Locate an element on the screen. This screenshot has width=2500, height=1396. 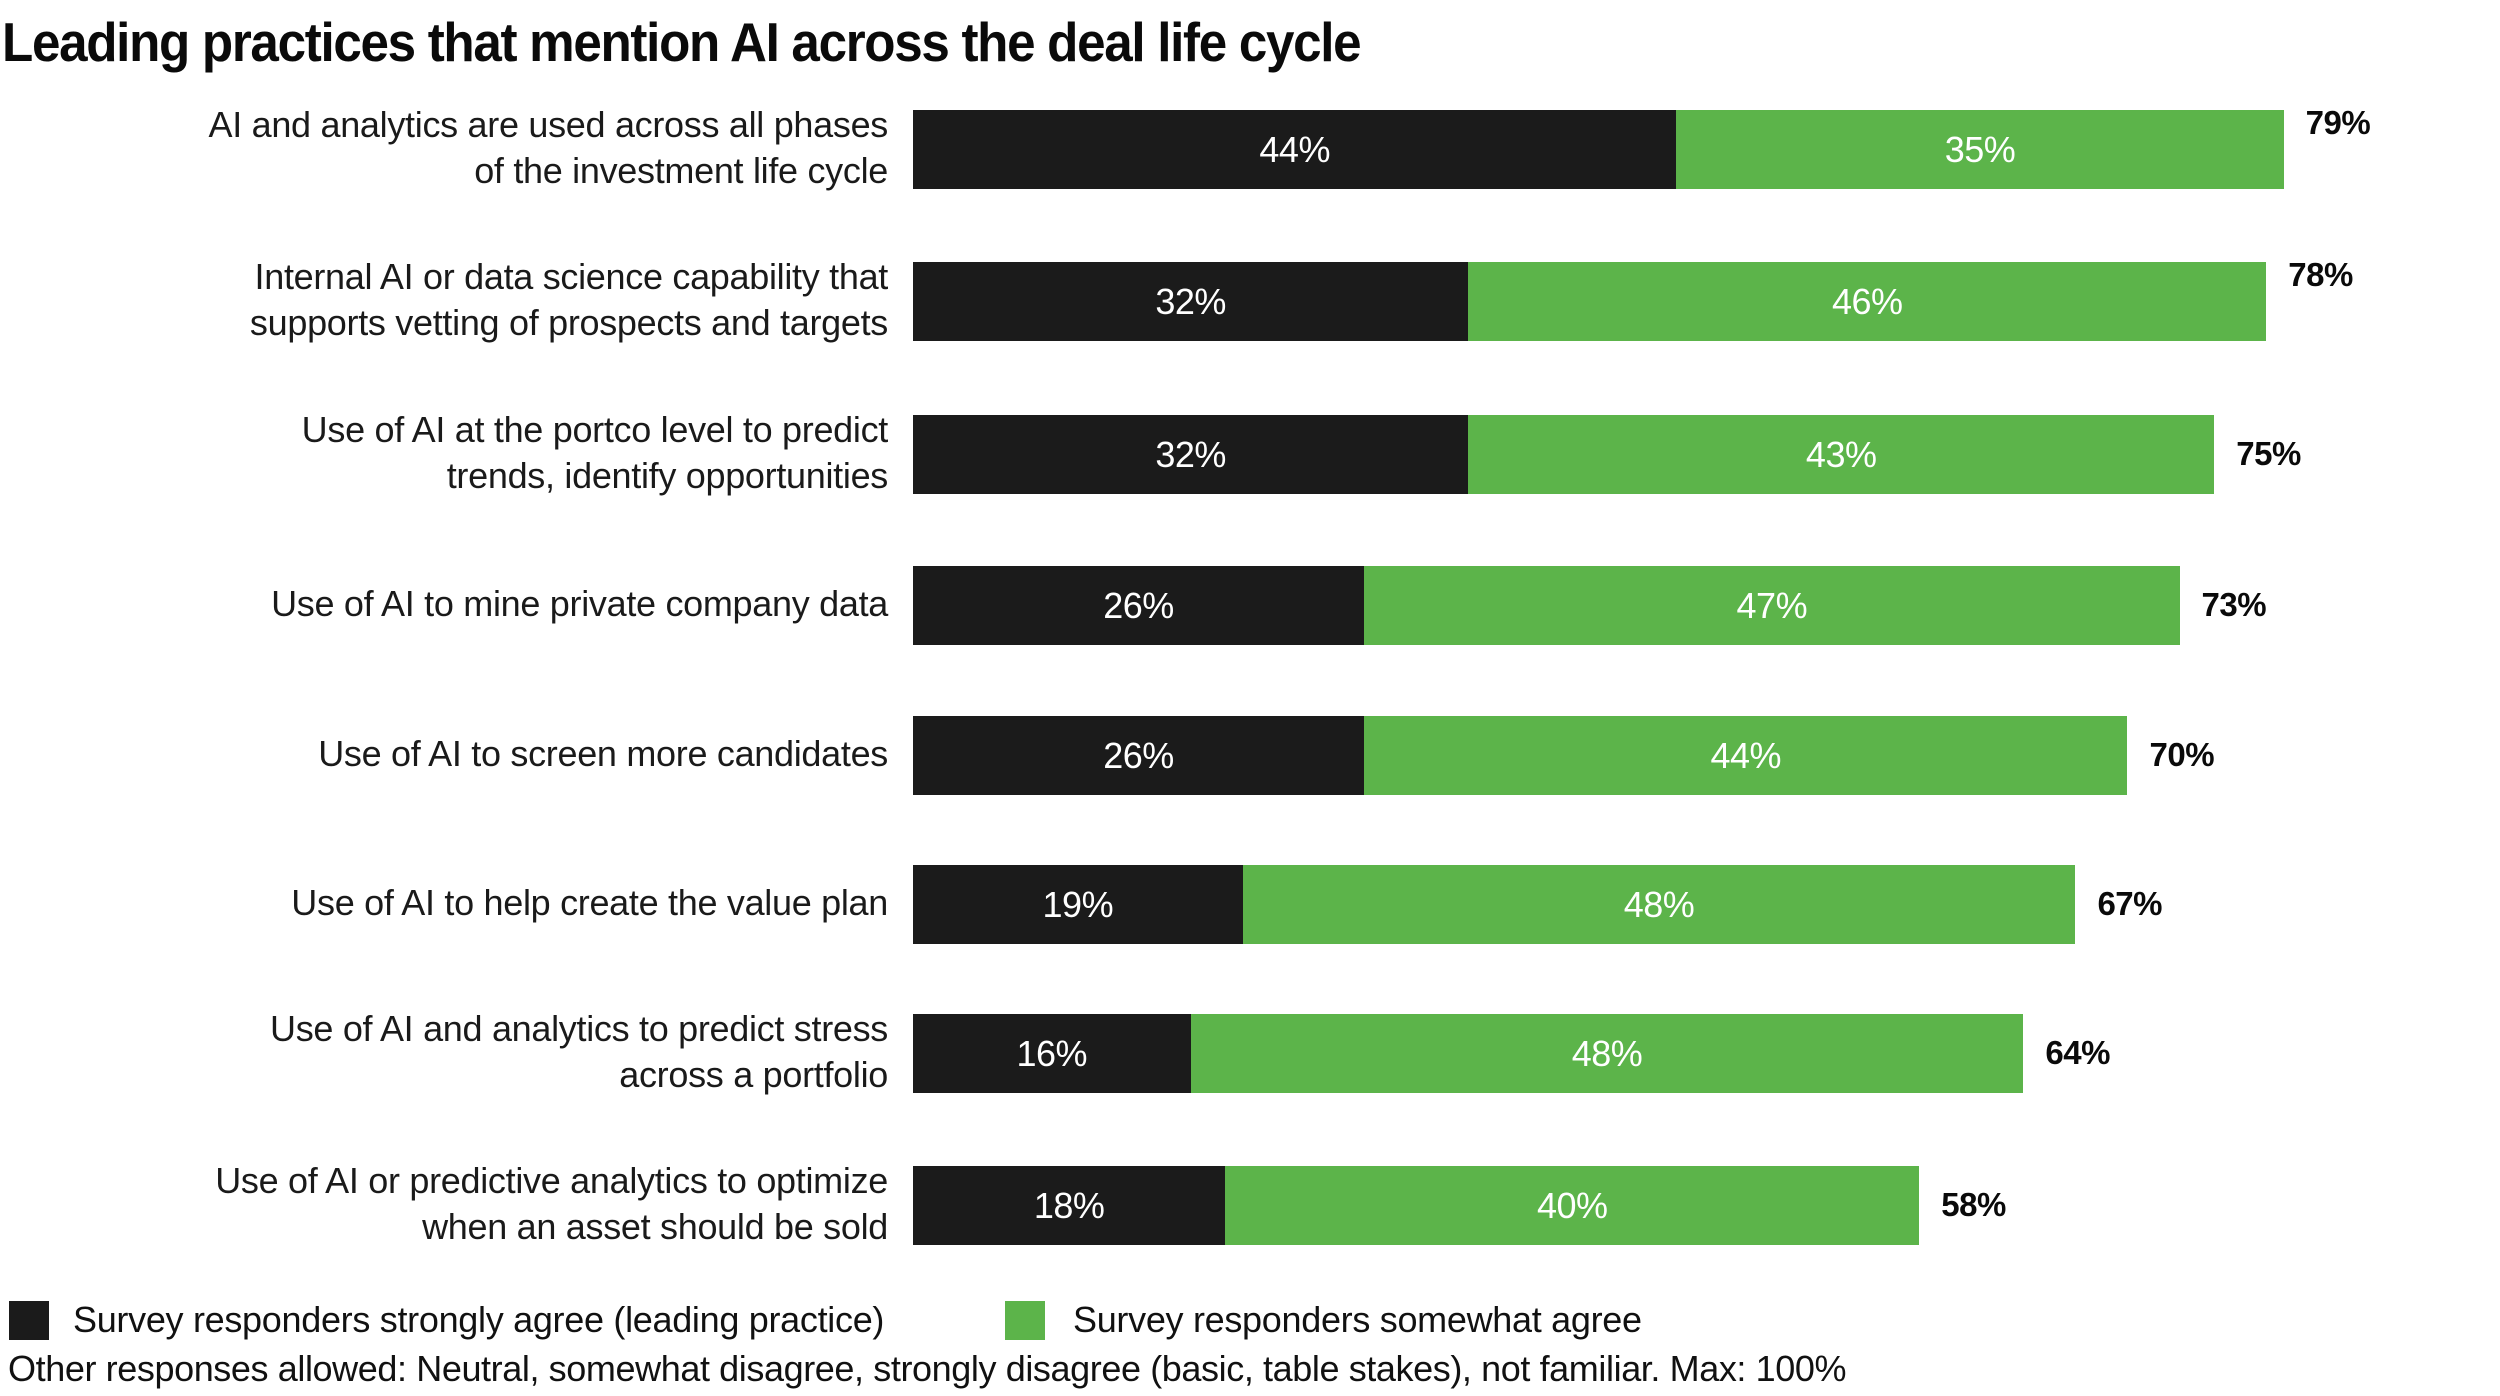
category-label: Use of AI to screen more candidates is located at coordinates (603, 754).